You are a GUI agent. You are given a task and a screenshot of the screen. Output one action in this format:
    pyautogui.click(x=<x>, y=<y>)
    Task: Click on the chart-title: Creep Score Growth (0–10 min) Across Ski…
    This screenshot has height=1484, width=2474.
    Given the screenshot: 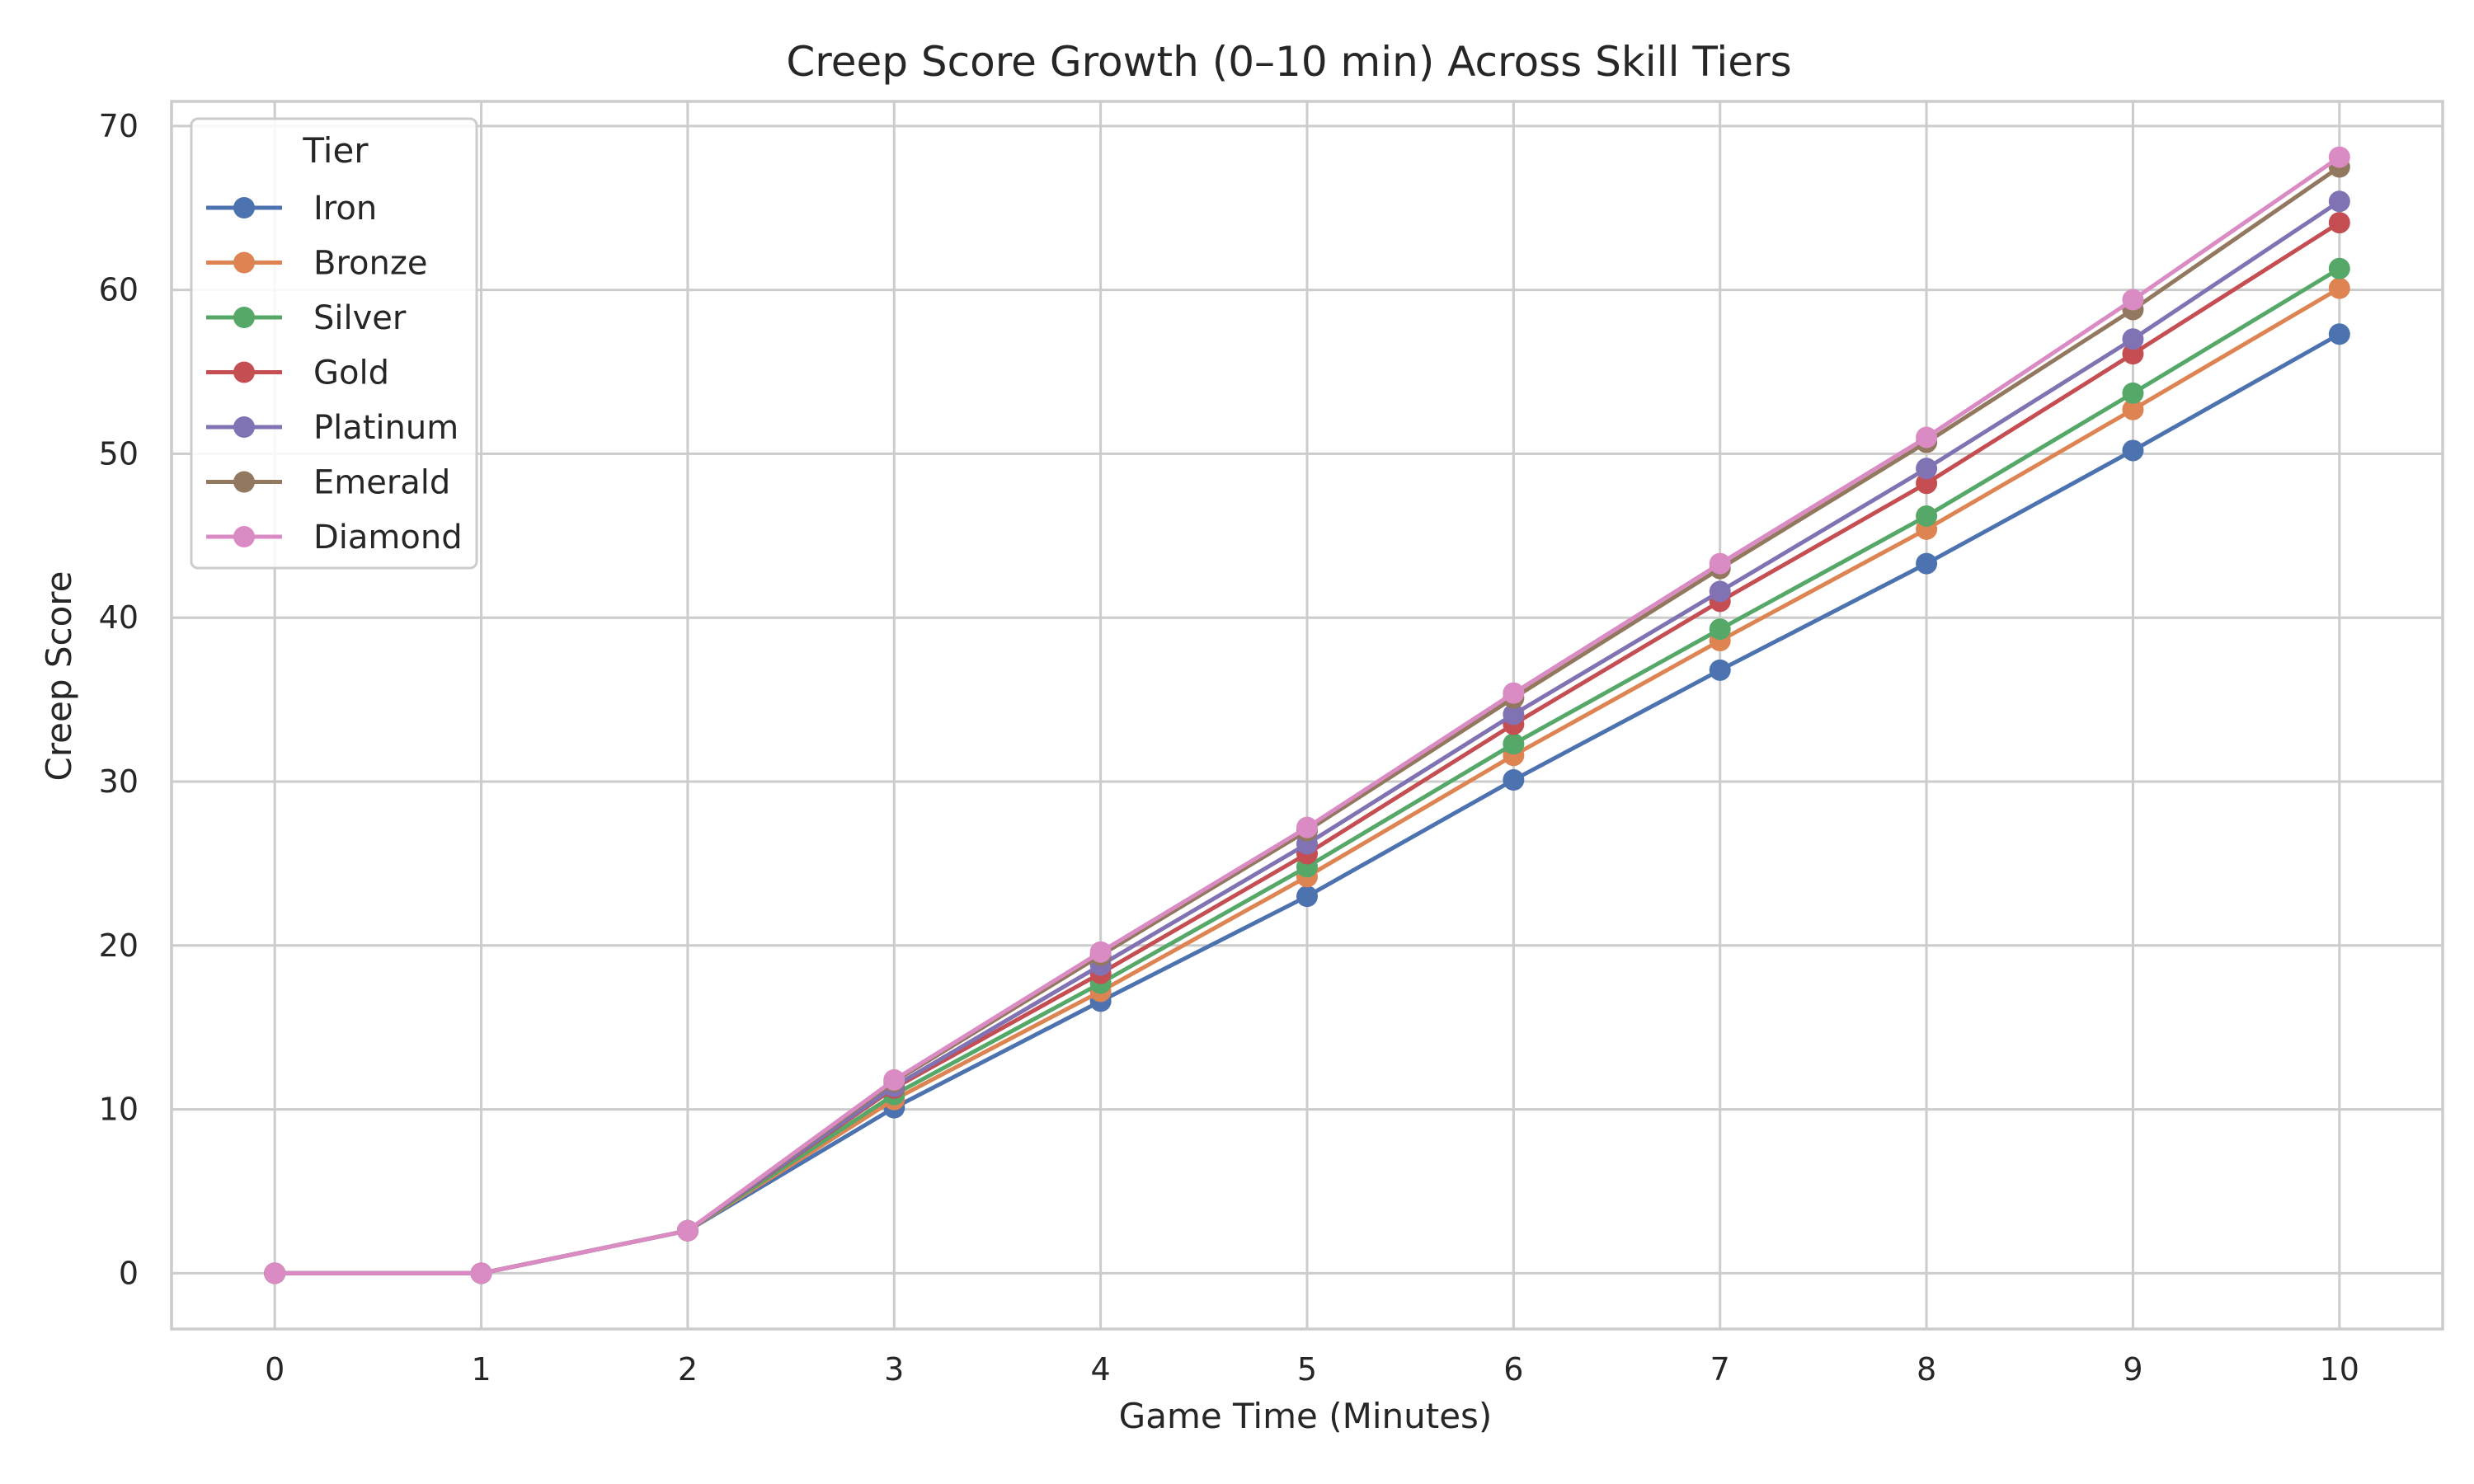 What is the action you would take?
    pyautogui.click(x=1288, y=62)
    